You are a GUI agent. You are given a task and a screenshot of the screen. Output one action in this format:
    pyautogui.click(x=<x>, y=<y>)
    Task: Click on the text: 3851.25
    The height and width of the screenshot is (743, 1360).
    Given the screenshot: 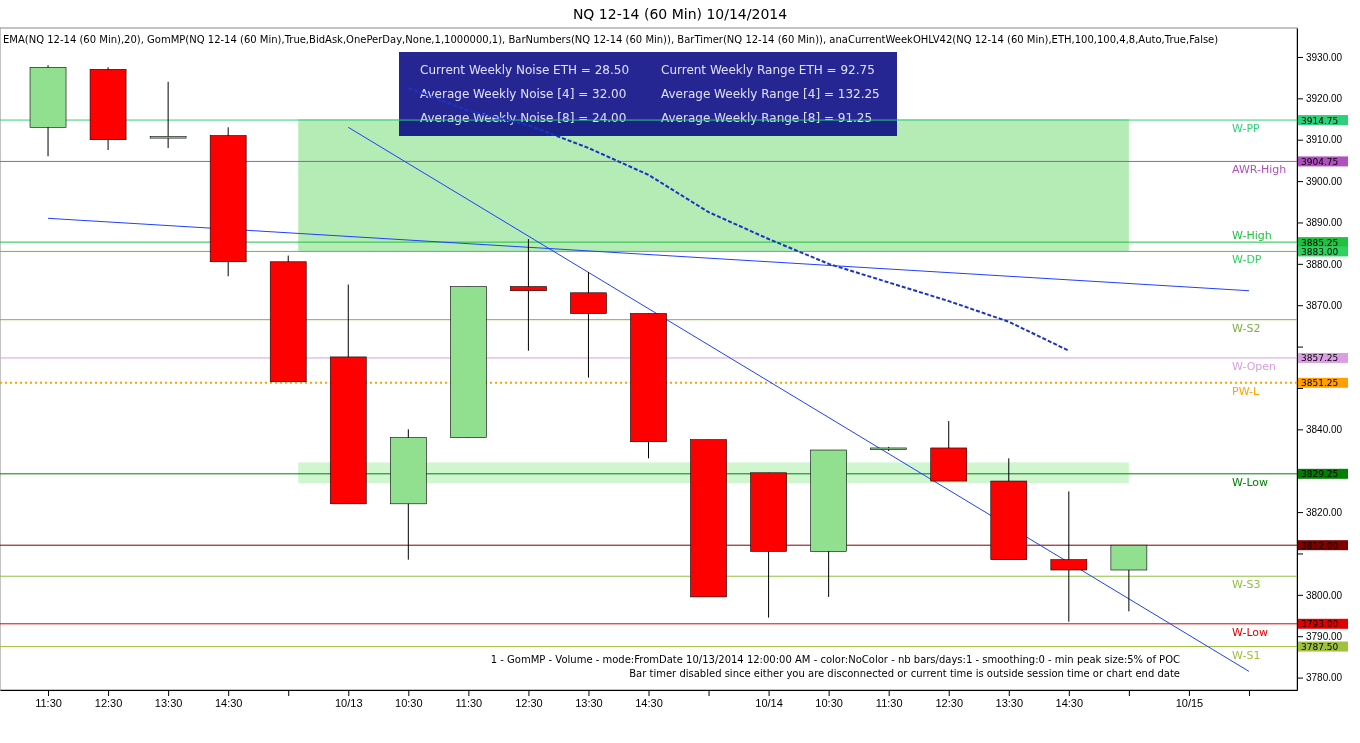 What is the action you would take?
    pyautogui.click(x=1320, y=383)
    